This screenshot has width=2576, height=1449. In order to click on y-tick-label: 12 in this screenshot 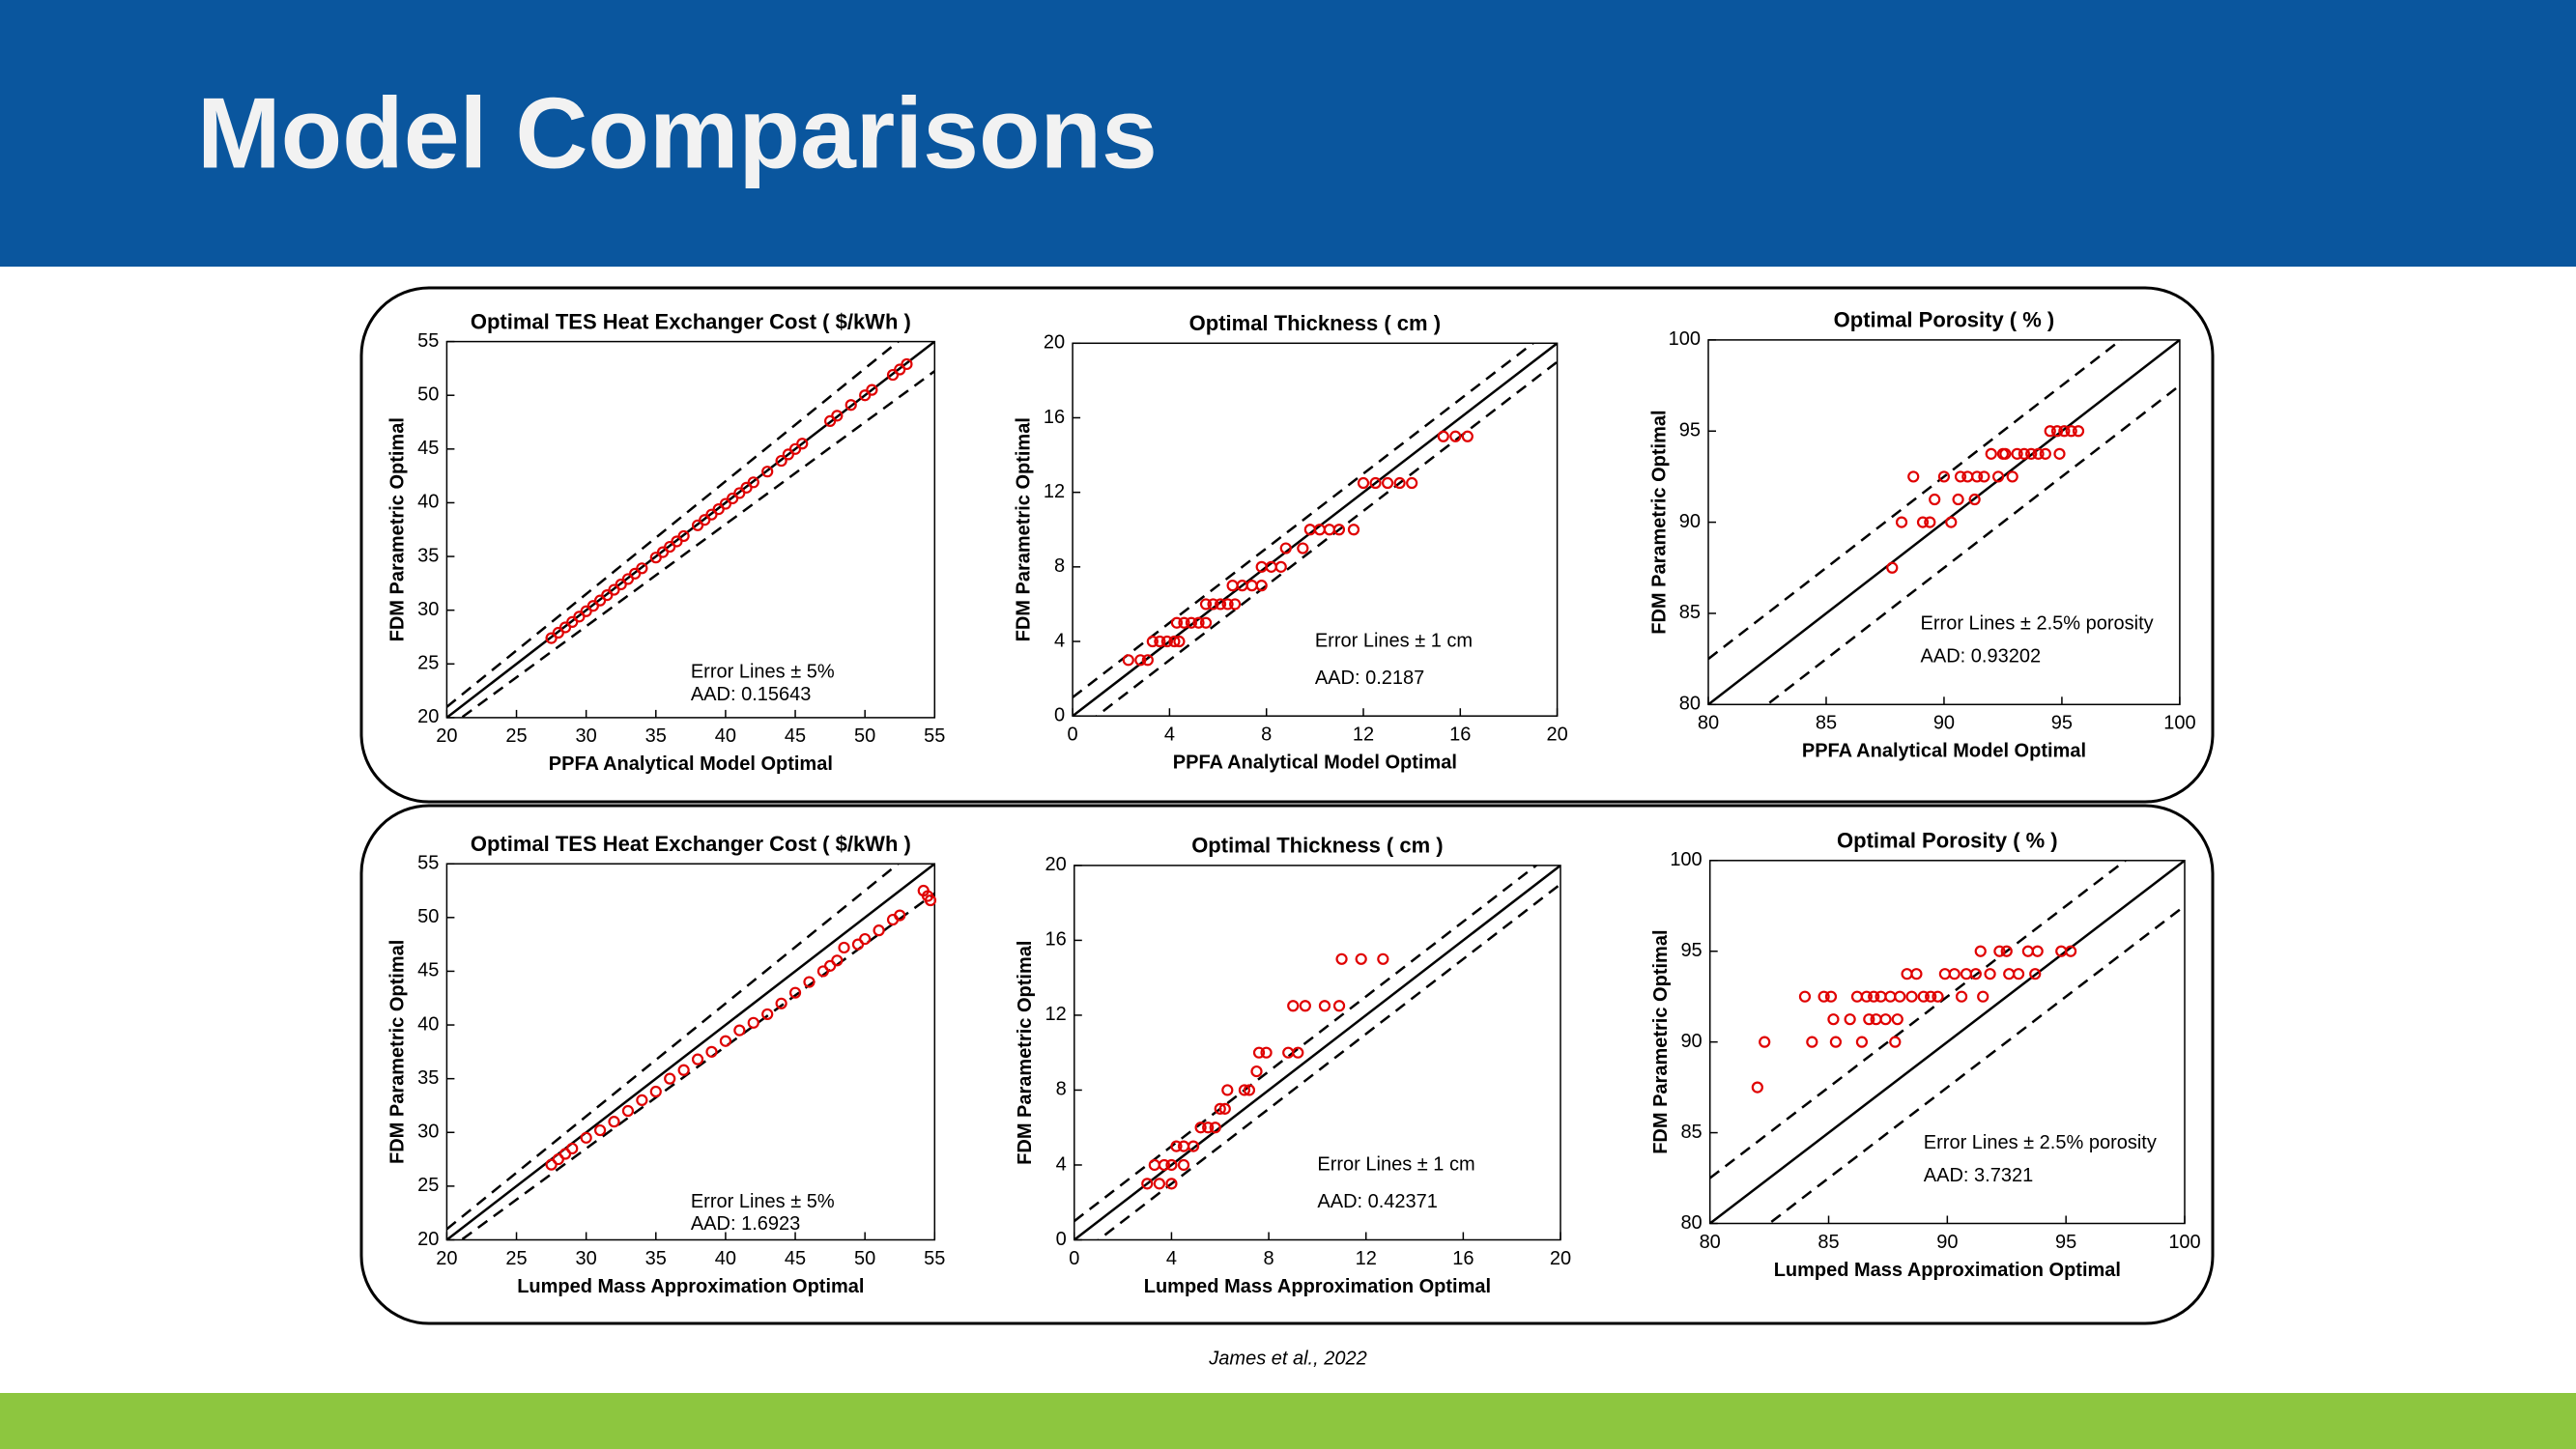, I will do `click(1055, 491)`.